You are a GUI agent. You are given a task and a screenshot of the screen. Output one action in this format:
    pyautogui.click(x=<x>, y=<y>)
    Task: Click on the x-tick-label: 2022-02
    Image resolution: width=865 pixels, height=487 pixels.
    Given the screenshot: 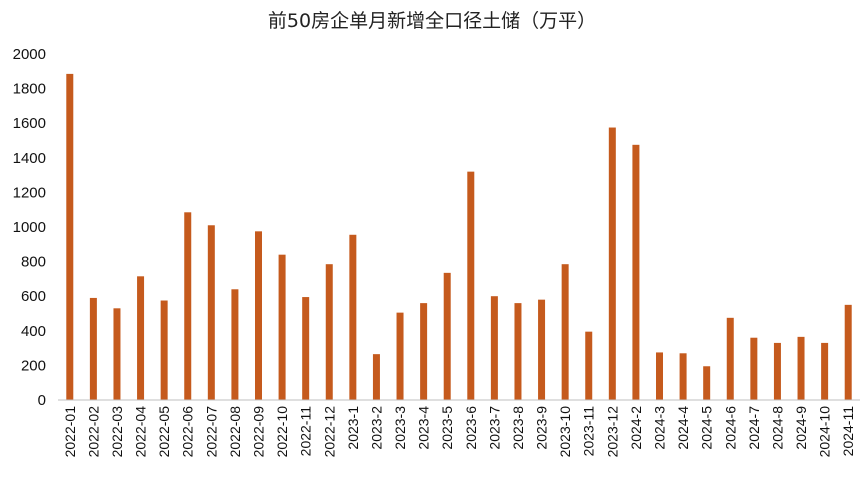 What is the action you would take?
    pyautogui.click(x=93, y=432)
    